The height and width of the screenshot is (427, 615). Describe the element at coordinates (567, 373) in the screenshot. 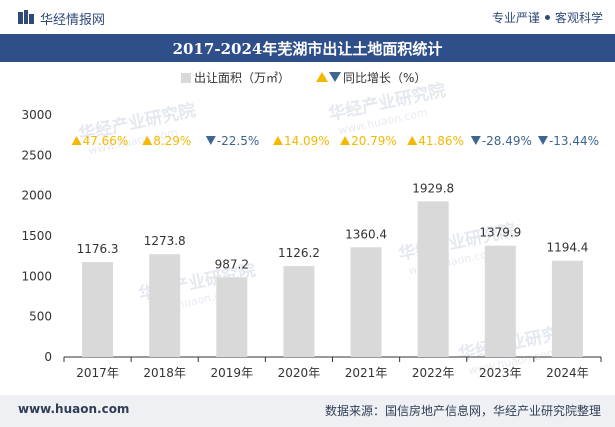

I see `x-tick-label: 2024年` at that location.